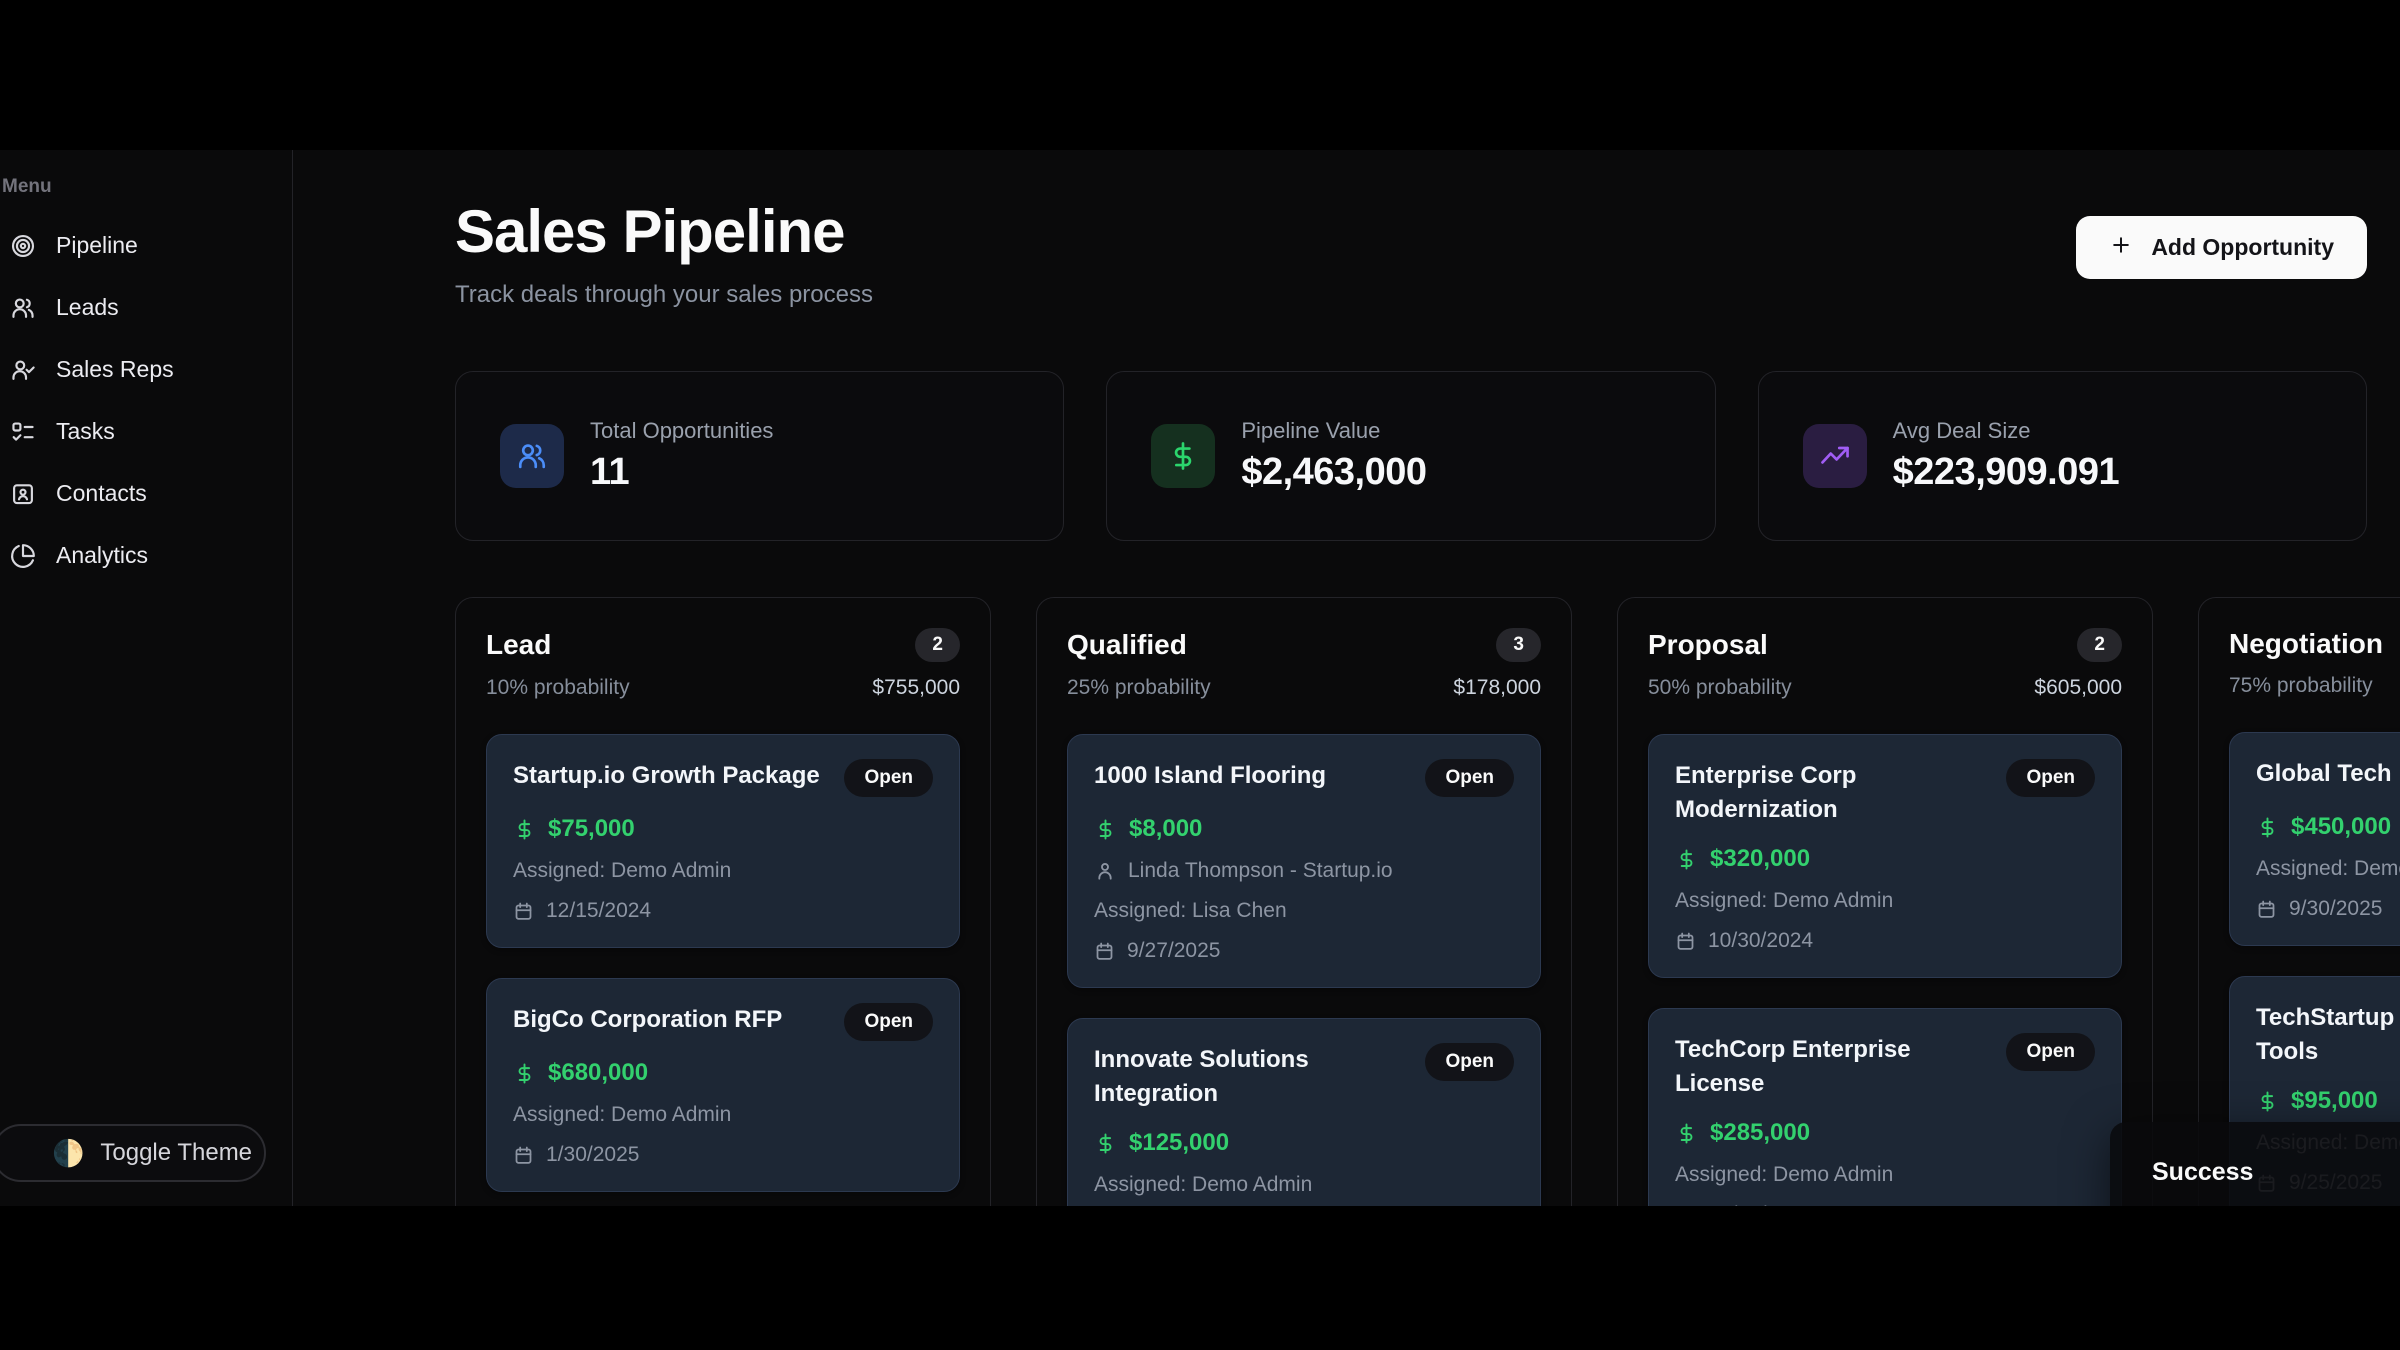  What do you see at coordinates (650, 231) in the screenshot?
I see `page-title: Sales Pipeline` at bounding box center [650, 231].